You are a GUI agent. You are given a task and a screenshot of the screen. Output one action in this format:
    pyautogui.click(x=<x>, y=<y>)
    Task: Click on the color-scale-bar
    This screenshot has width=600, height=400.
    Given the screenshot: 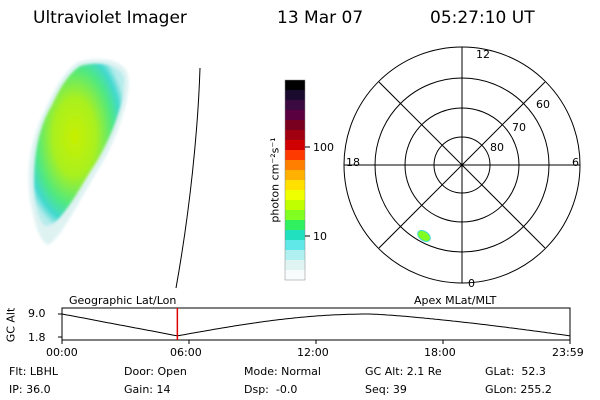 What is the action you would take?
    pyautogui.click(x=295, y=180)
    